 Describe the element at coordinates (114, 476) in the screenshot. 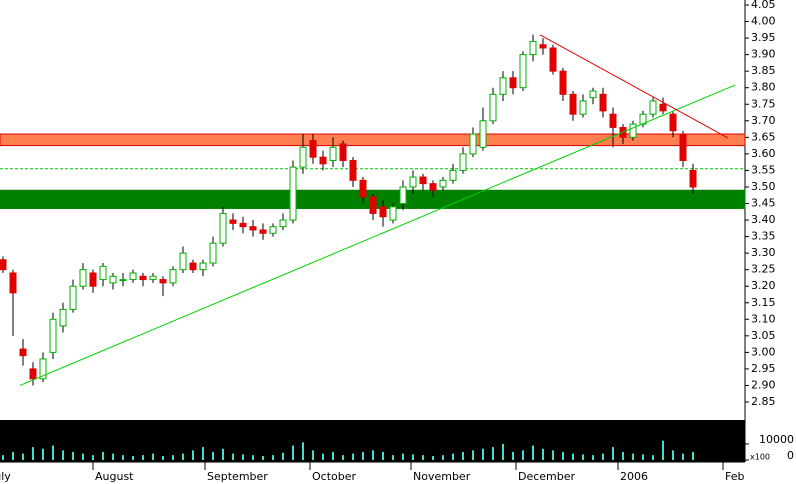

I see `x-tick-label: August` at that location.